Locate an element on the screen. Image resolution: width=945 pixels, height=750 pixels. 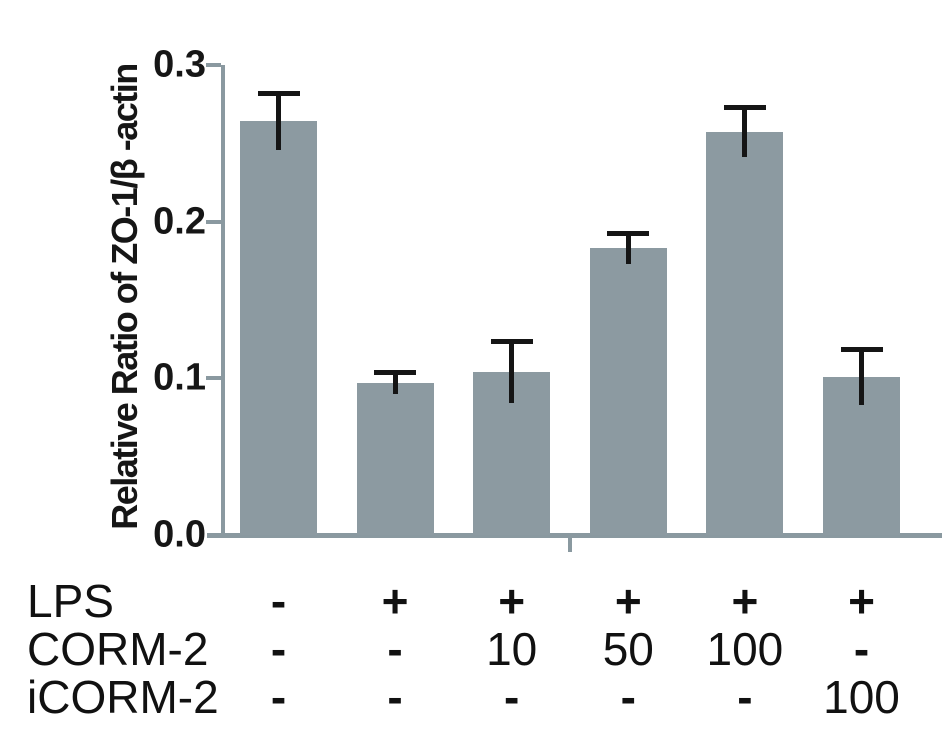
y-tick-label: 0.0 is located at coordinates (179, 534).